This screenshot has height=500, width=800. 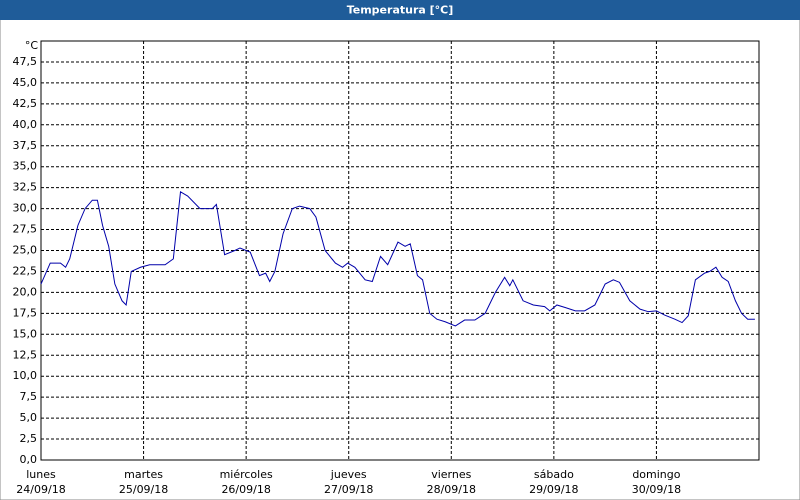 What do you see at coordinates (25, 270) in the screenshot?
I see `y-tick-label: 22,5` at bounding box center [25, 270].